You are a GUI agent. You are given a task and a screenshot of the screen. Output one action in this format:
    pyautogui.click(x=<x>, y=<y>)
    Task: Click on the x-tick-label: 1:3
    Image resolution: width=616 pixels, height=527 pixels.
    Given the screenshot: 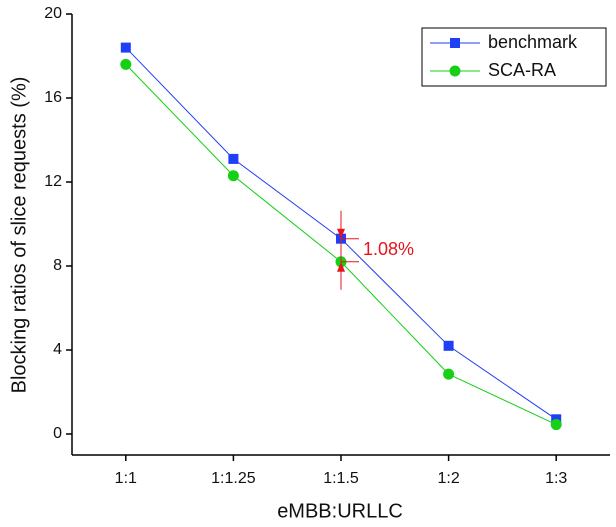 What is the action you would take?
    pyautogui.click(x=556, y=478)
    